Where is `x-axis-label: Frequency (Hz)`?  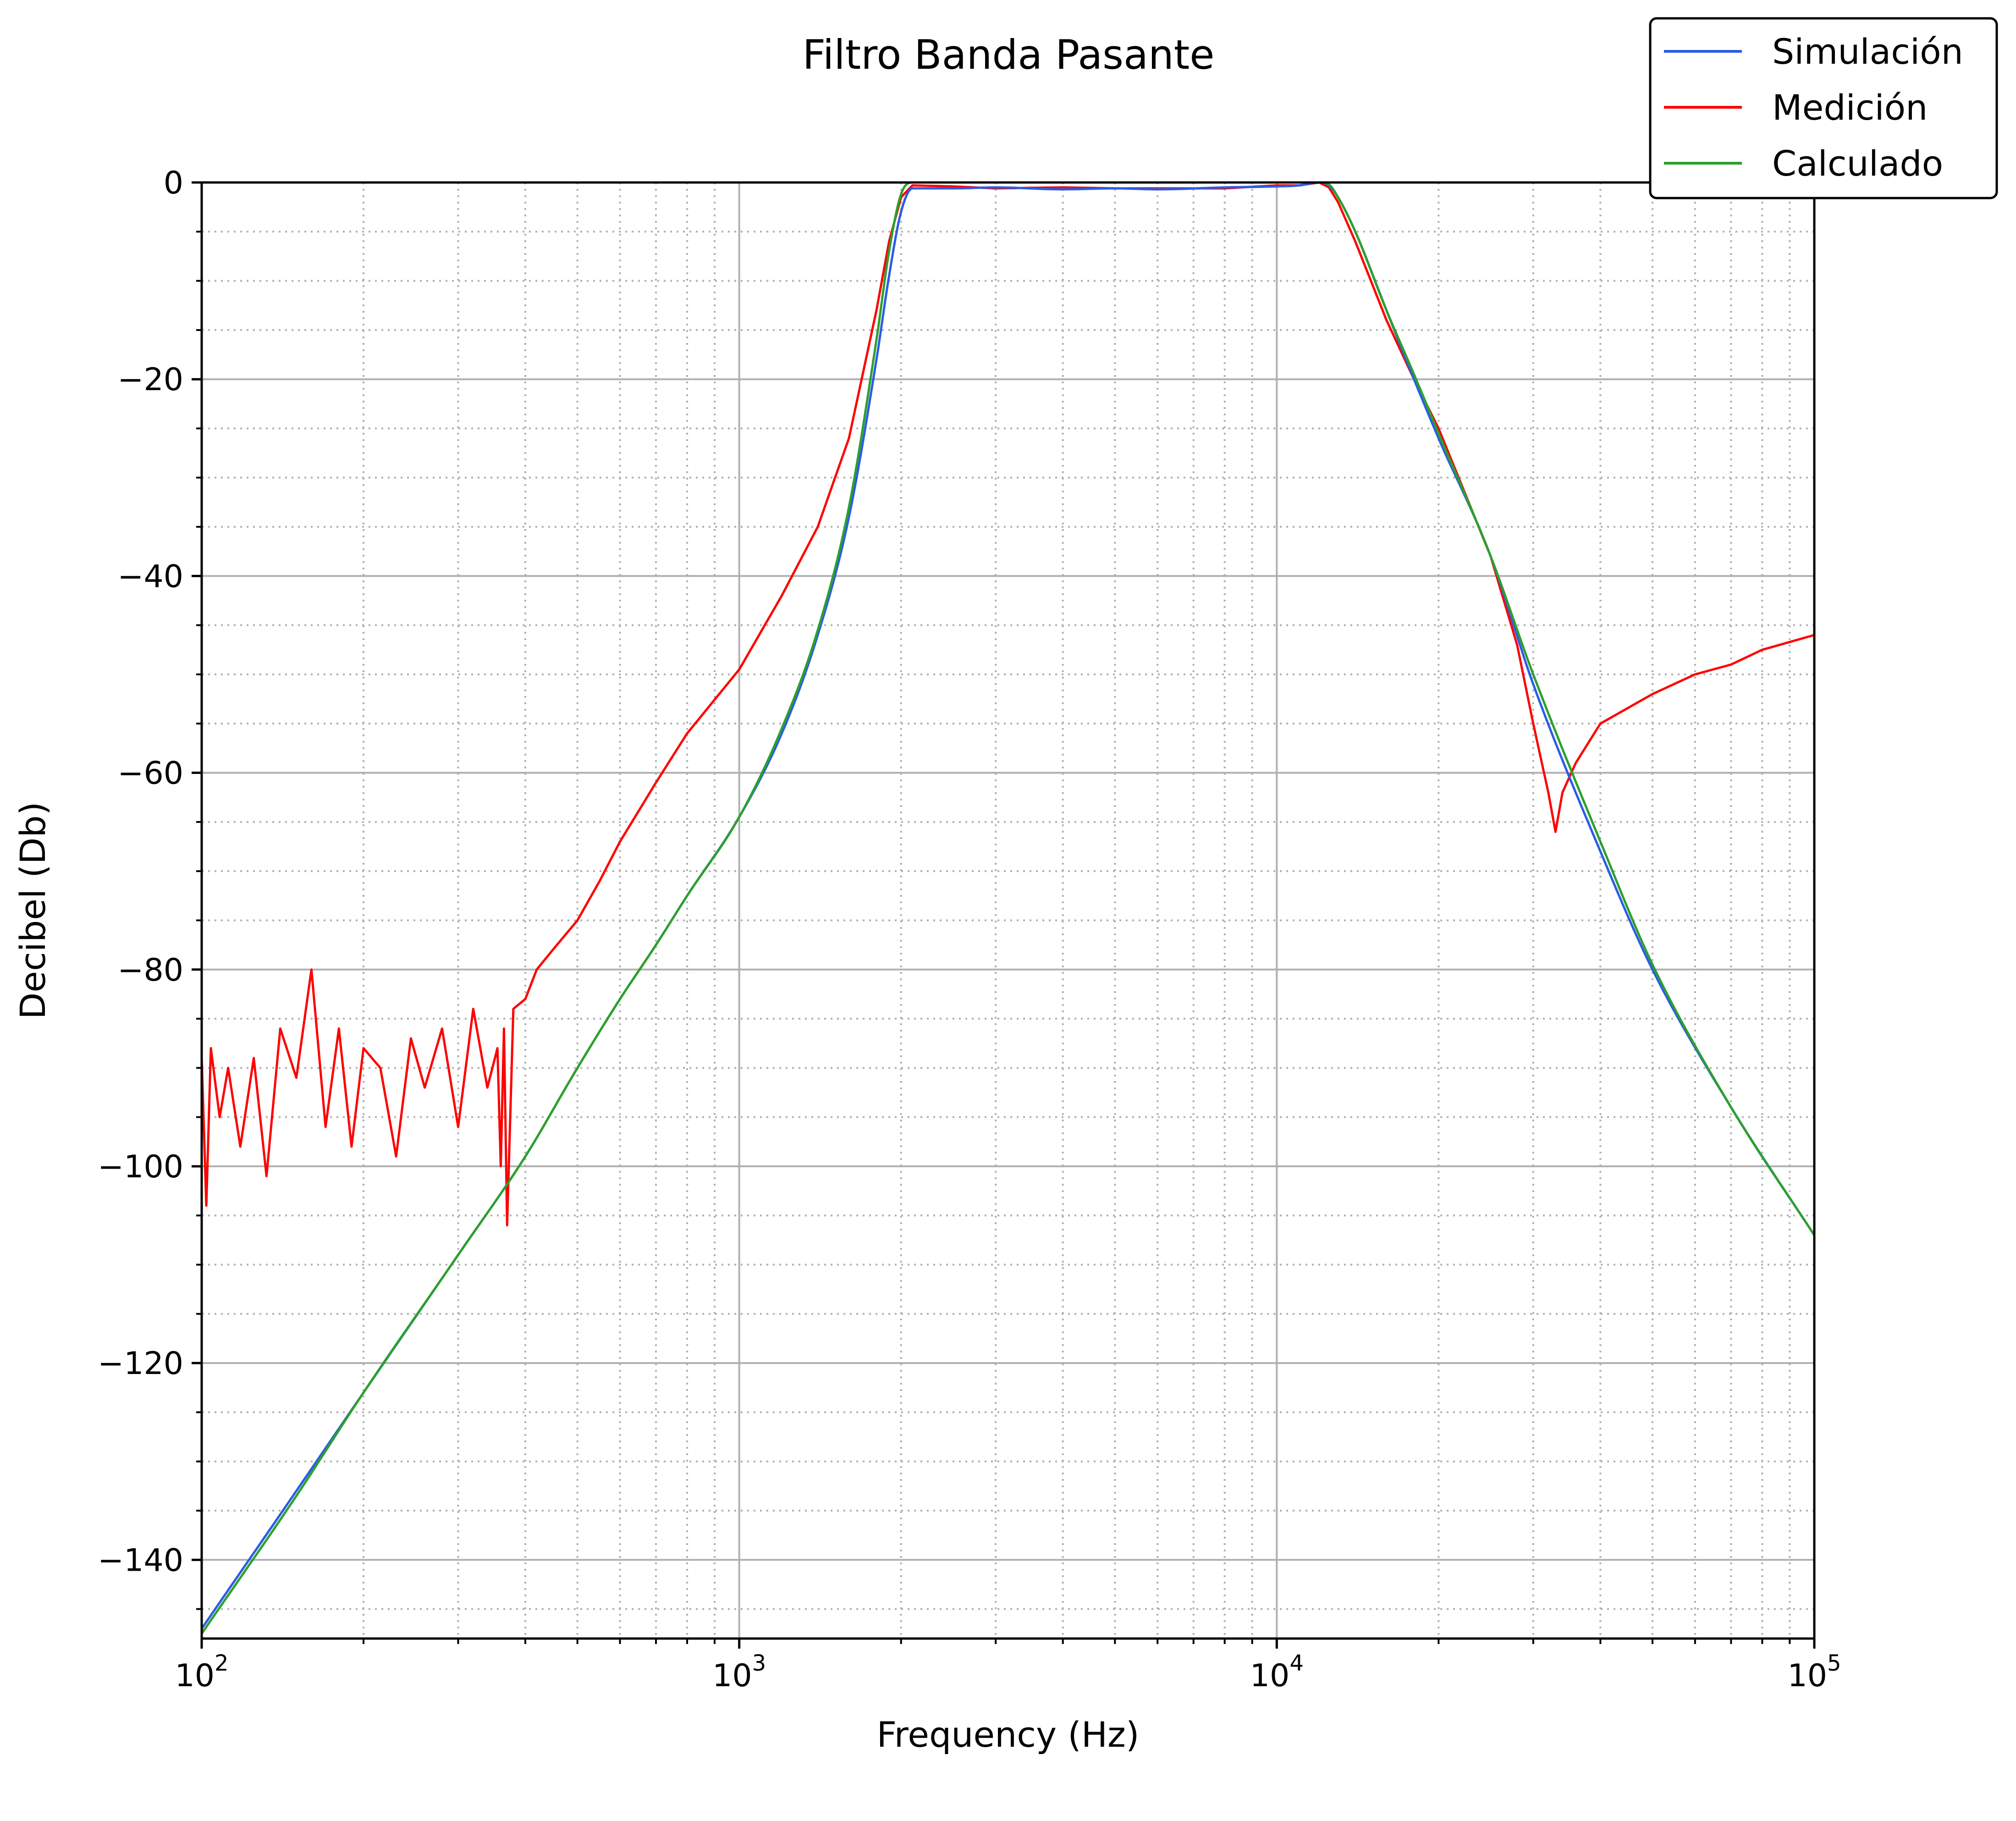 x-axis-label: Frequency (Hz) is located at coordinates (1007, 1734).